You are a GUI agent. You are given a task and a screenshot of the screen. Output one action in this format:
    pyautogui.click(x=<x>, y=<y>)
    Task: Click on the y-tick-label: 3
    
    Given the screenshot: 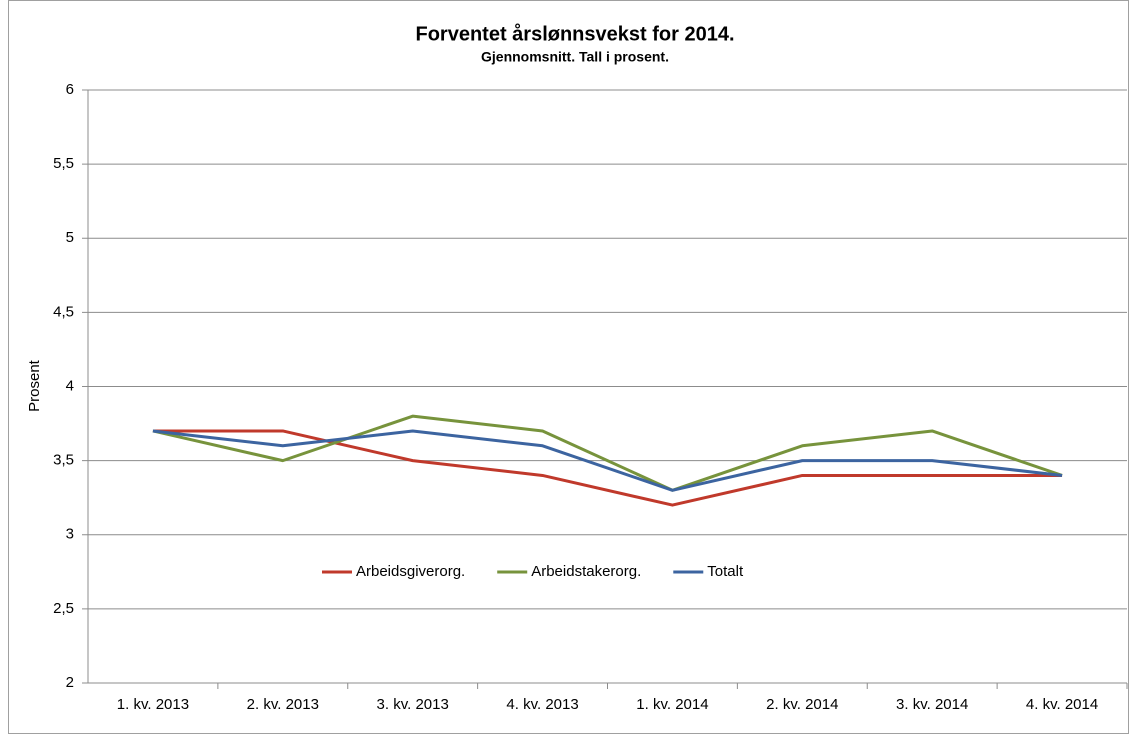 What is the action you would take?
    pyautogui.click(x=70, y=534)
    